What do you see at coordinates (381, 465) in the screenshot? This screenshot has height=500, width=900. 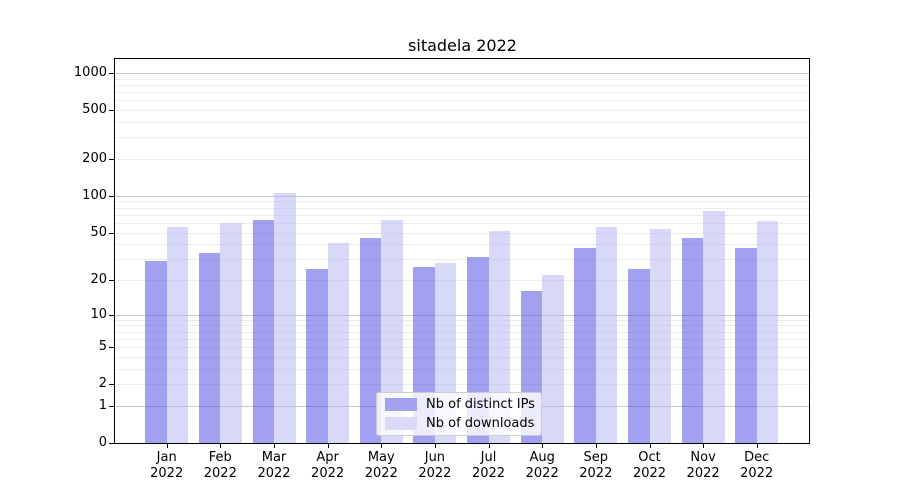 I see `x-tick-label-may: May 2022` at bounding box center [381, 465].